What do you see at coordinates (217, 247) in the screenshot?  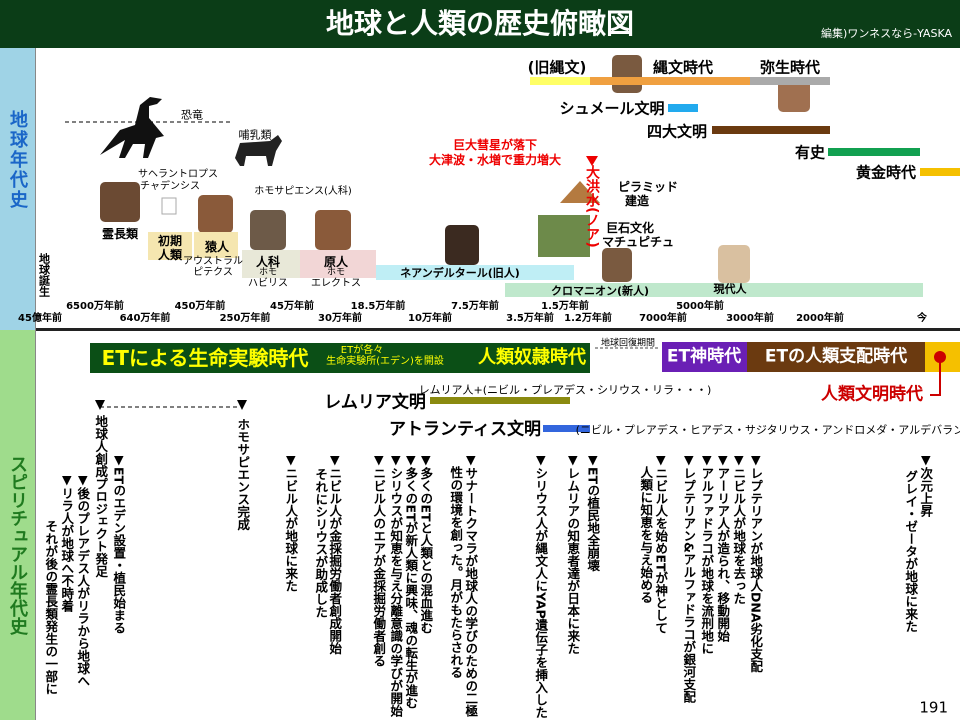 I see `earth-label: 猿人` at bounding box center [217, 247].